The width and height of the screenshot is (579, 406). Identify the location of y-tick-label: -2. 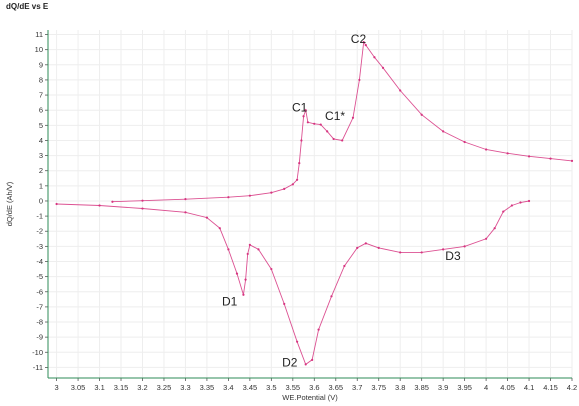
(39, 231).